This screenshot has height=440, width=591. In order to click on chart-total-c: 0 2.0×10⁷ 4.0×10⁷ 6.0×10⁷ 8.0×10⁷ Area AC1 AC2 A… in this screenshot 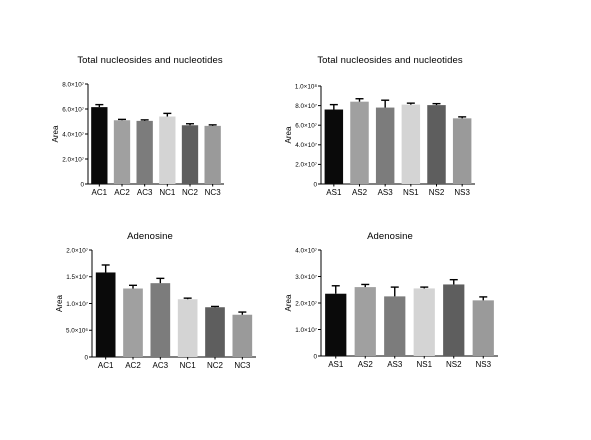, I will do `click(137, 139)`.